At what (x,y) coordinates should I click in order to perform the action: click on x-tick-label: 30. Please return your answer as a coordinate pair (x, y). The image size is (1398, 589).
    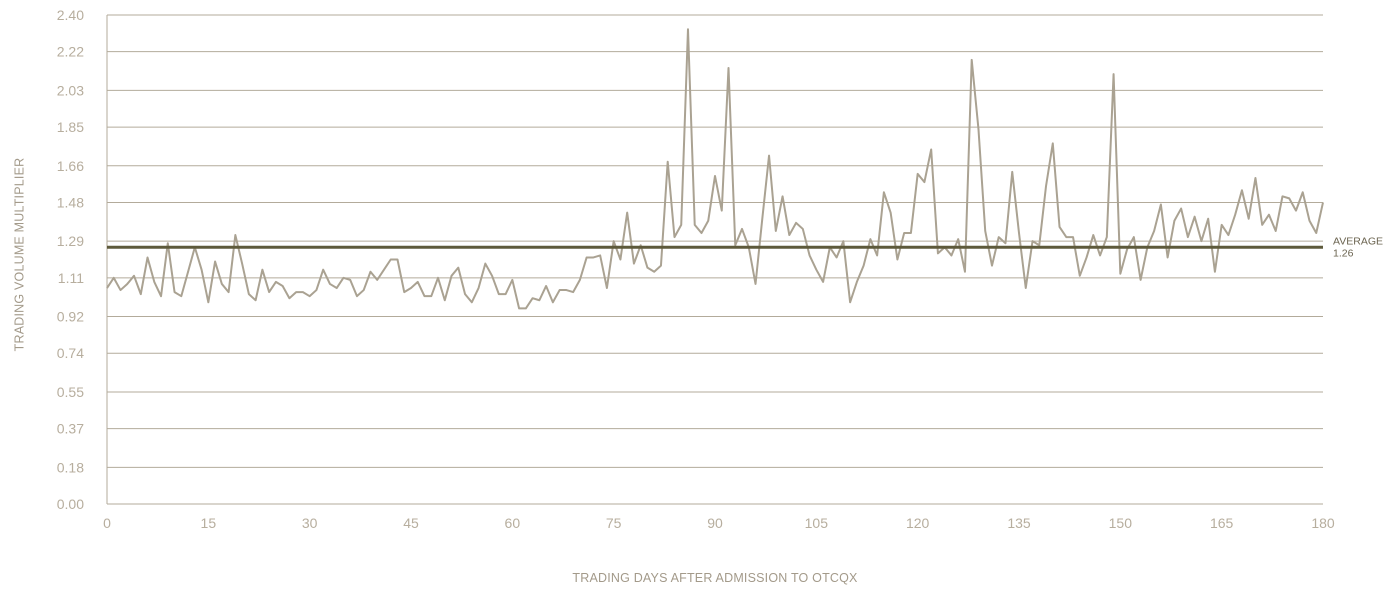
    Looking at the image, I should click on (310, 523).